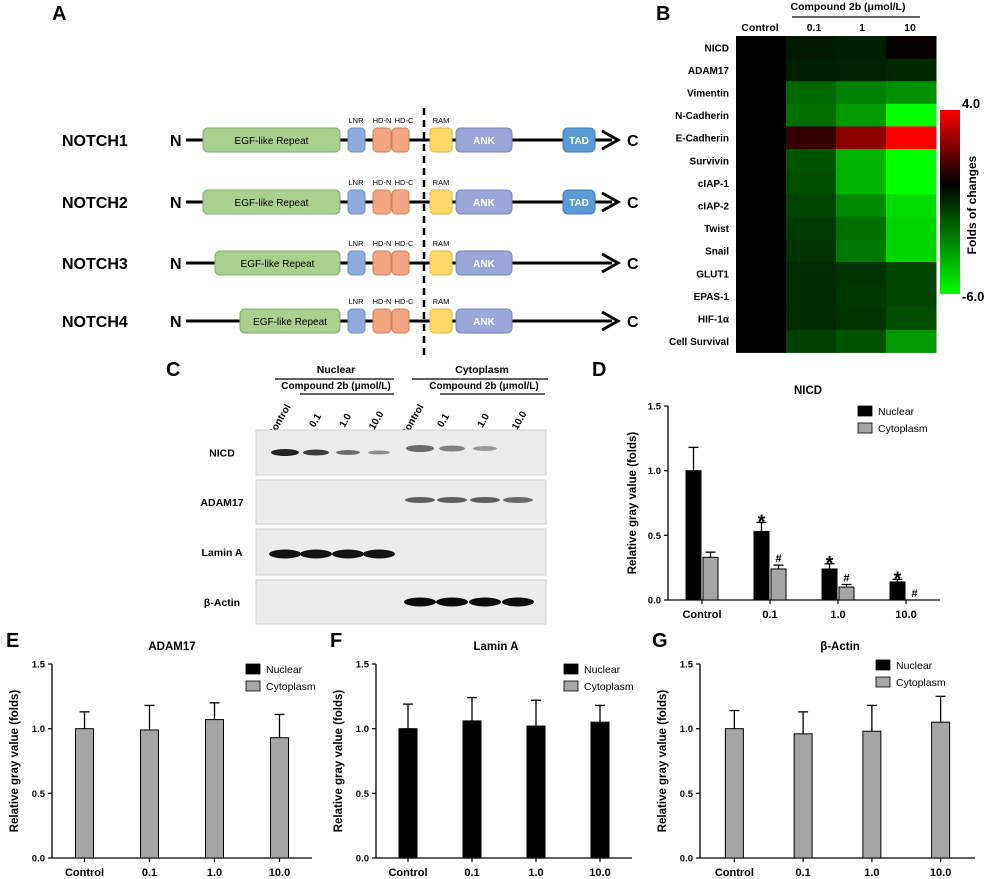  I want to click on heatmap-row-label: N-Cadherin, so click(702, 116).